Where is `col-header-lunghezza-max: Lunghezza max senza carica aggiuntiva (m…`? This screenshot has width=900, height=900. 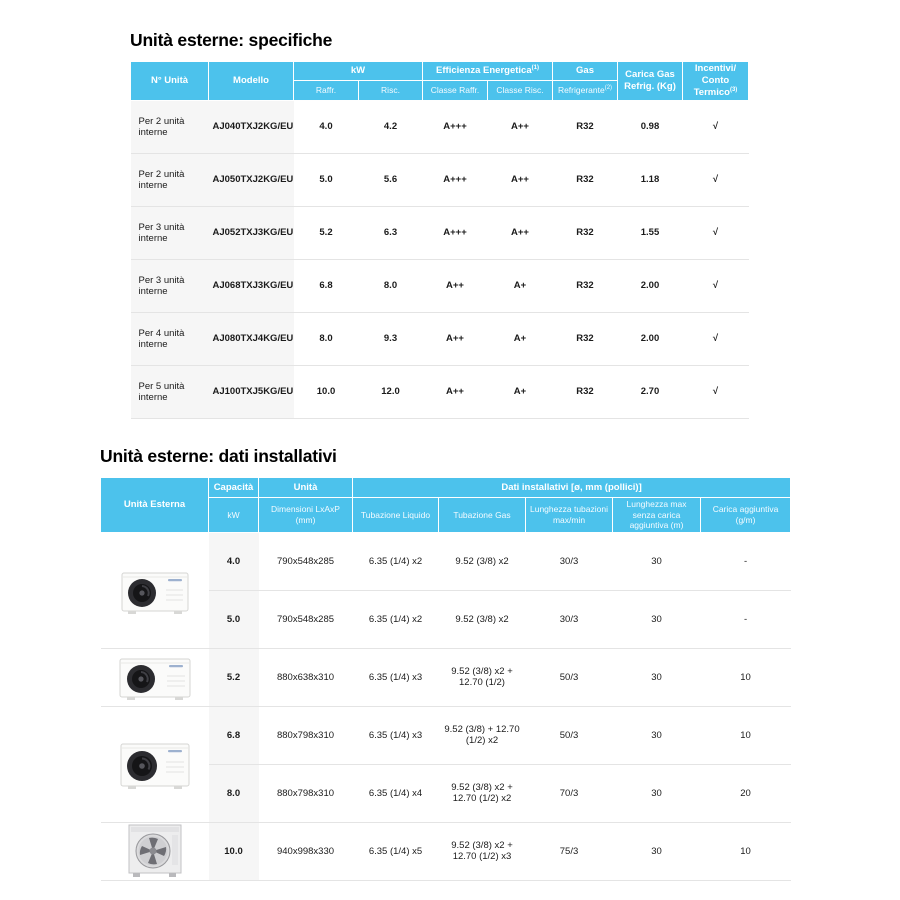
col-header-lunghezza-max: Lunghezza max senza carica aggiuntiva (m… is located at coordinates (656, 515).